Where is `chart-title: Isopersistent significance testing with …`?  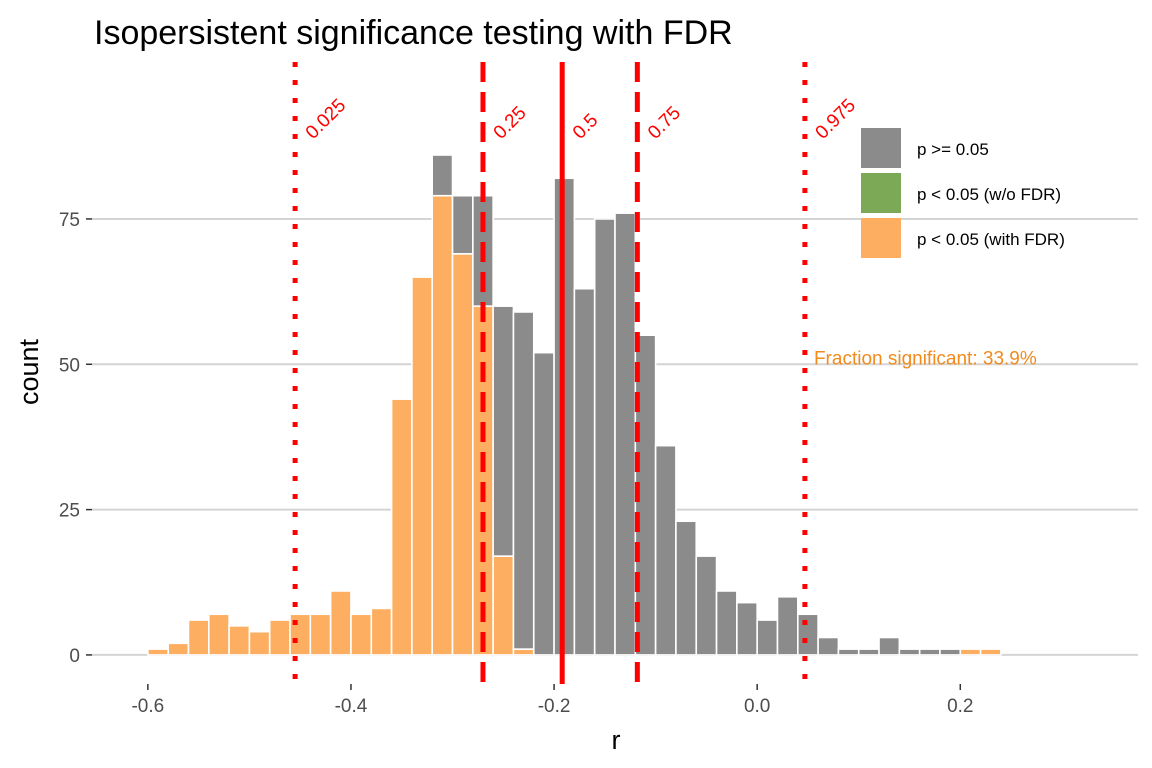 chart-title: Isopersistent significance testing with … is located at coordinates (413, 33).